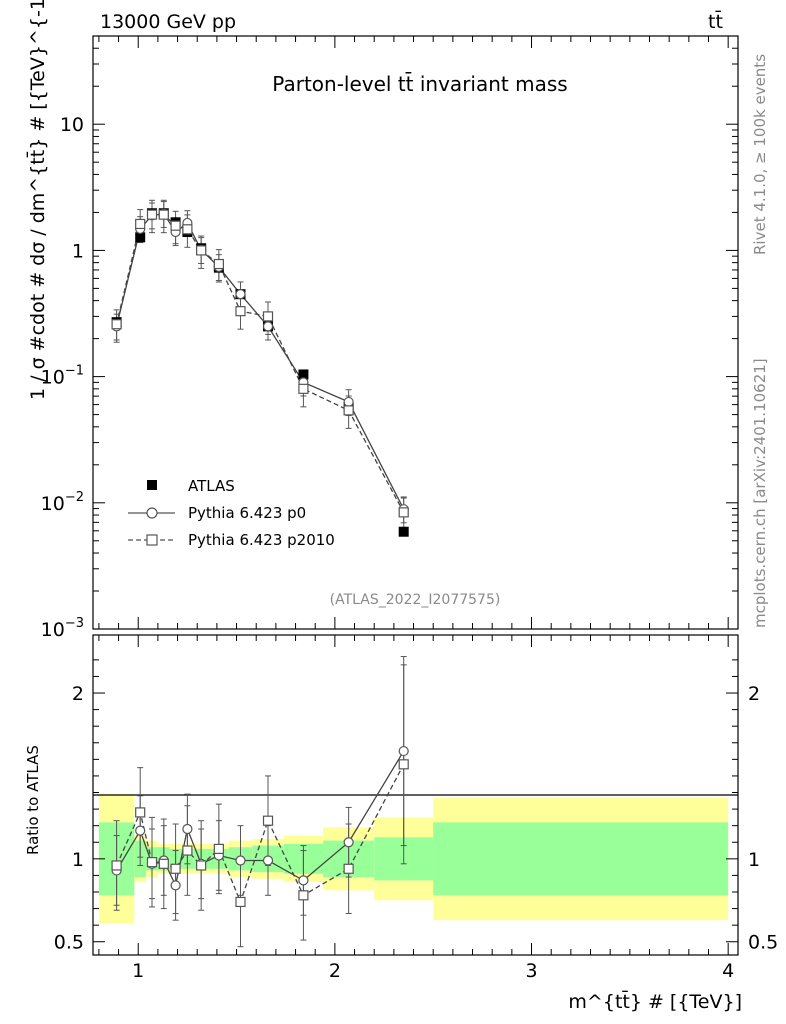 The height and width of the screenshot is (1024, 786). What do you see at coordinates (78, 694) in the screenshot?
I see `ratio-tick-label: 2` at bounding box center [78, 694].